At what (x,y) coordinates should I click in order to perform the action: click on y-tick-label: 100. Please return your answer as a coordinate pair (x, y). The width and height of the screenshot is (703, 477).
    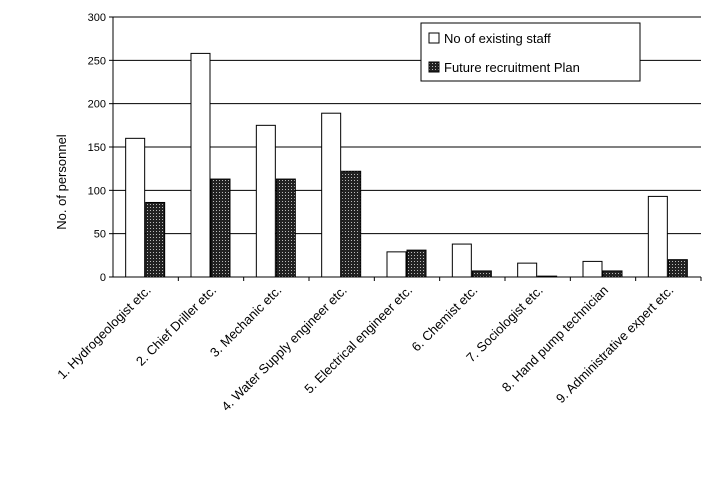
    Looking at the image, I should click on (97, 191).